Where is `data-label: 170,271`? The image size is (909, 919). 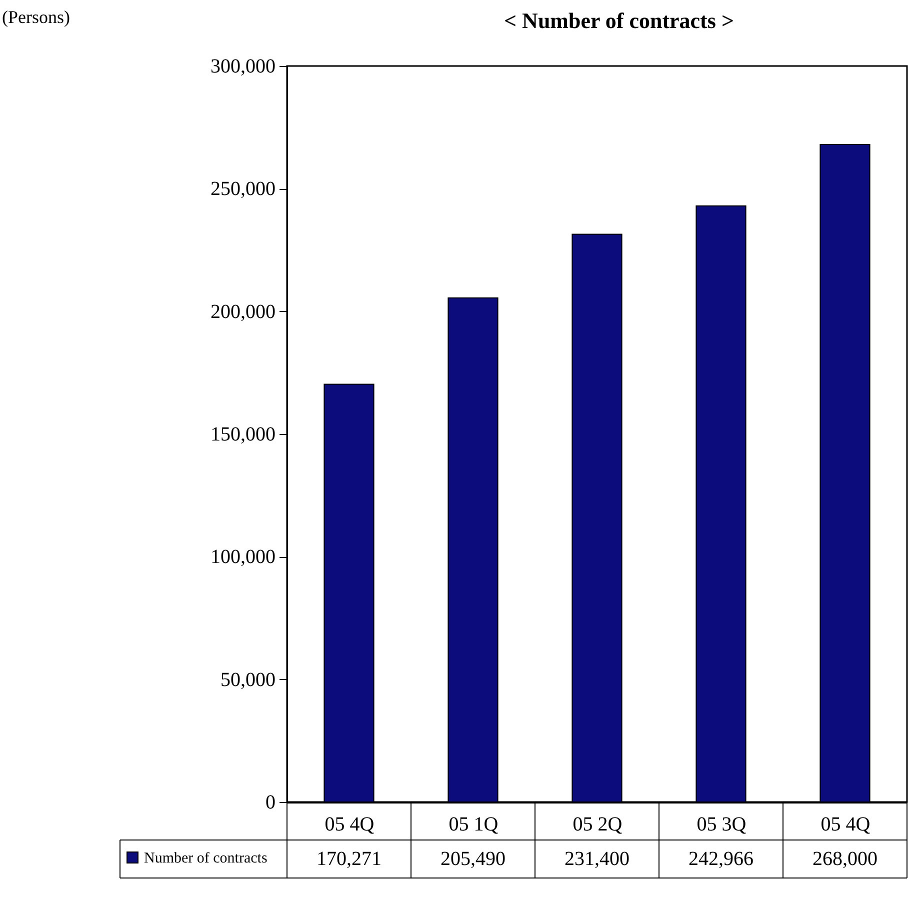 data-label: 170,271 is located at coordinates (349, 859).